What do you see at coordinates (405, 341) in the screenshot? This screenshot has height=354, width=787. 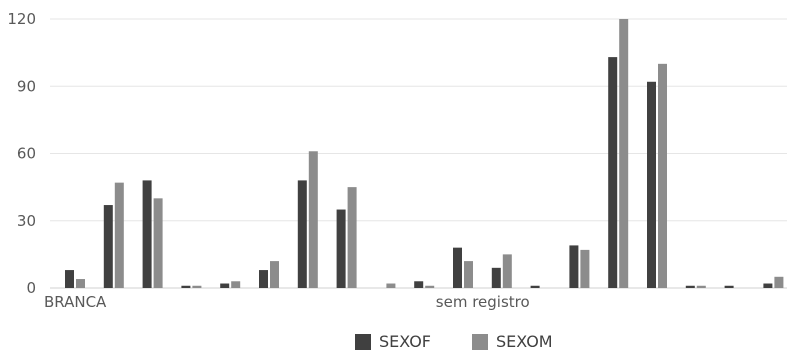 I see `legend-label-sexof: SEXOF` at bounding box center [405, 341].